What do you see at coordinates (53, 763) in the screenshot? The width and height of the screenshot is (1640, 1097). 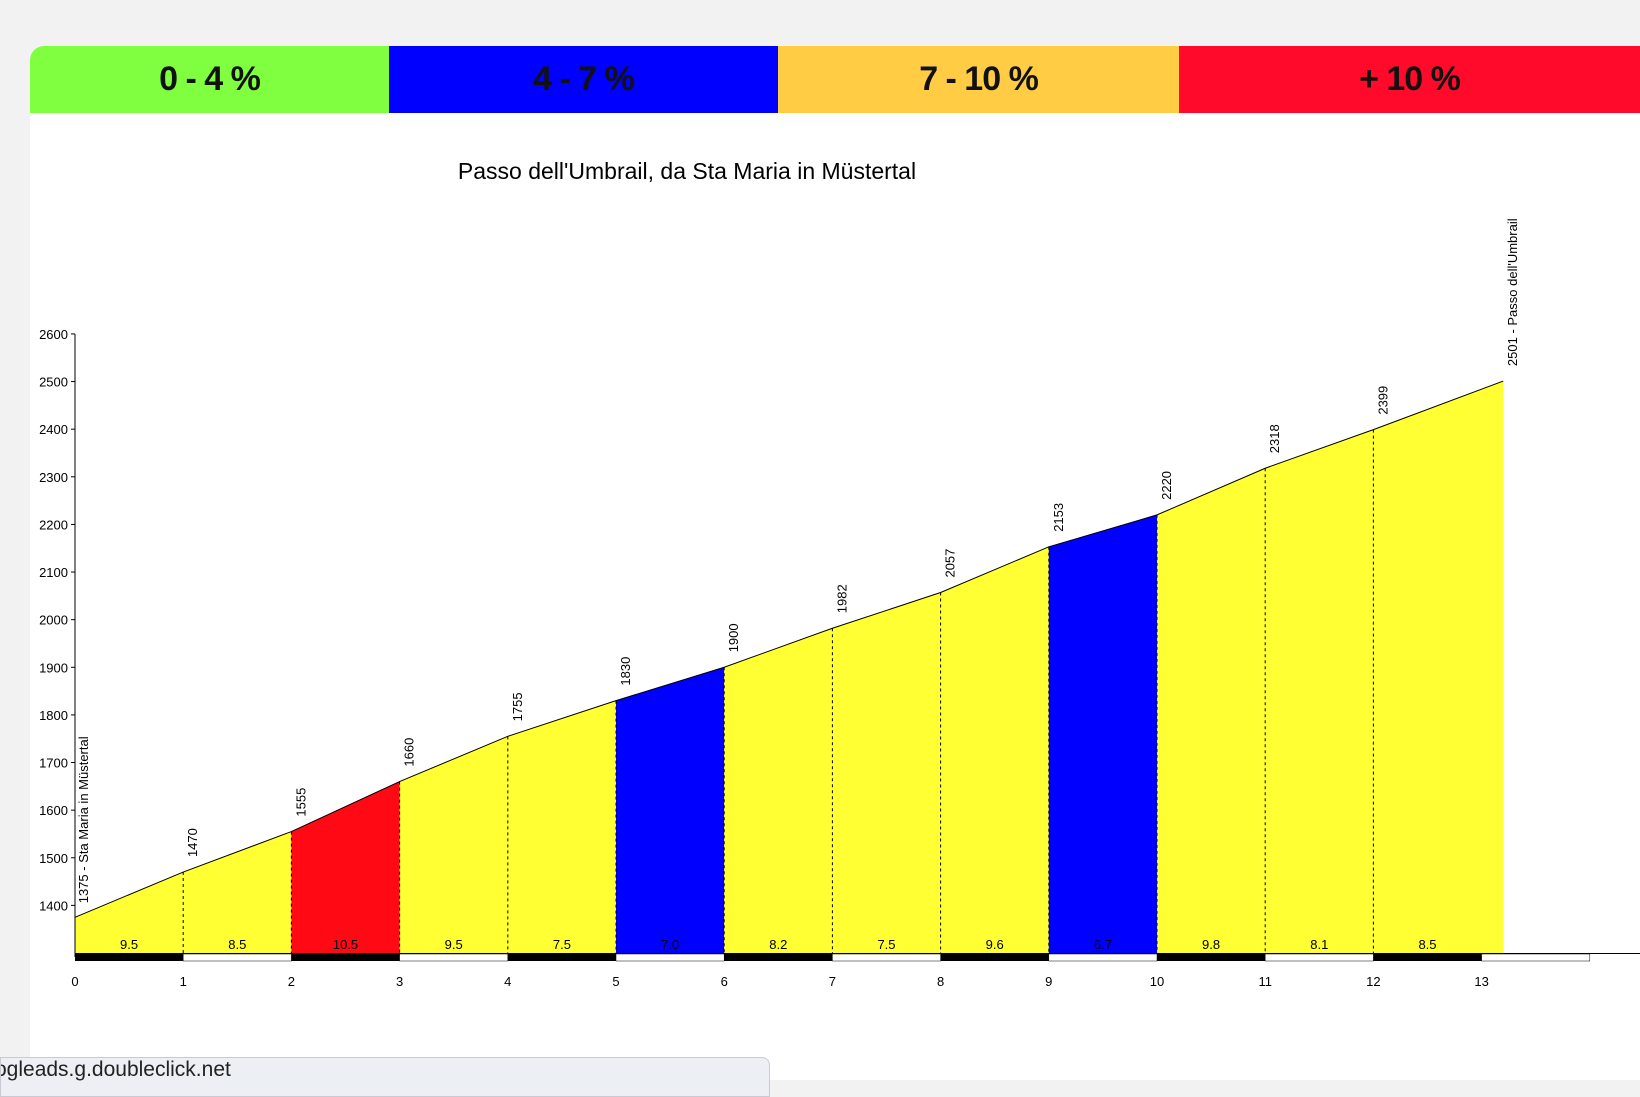 I see `y-tick-label: 1700` at bounding box center [53, 763].